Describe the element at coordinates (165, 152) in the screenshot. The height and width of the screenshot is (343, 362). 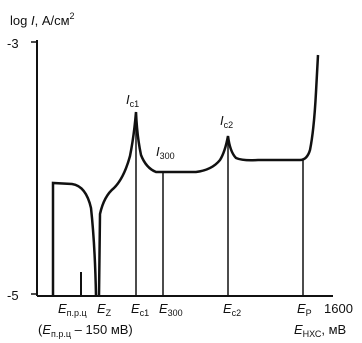
I see `label-I-300: I300` at that location.